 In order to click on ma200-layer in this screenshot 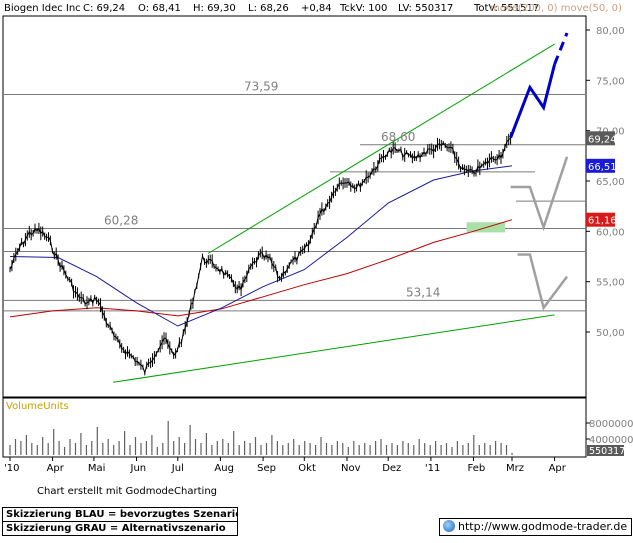, I will do `click(261, 268)`.